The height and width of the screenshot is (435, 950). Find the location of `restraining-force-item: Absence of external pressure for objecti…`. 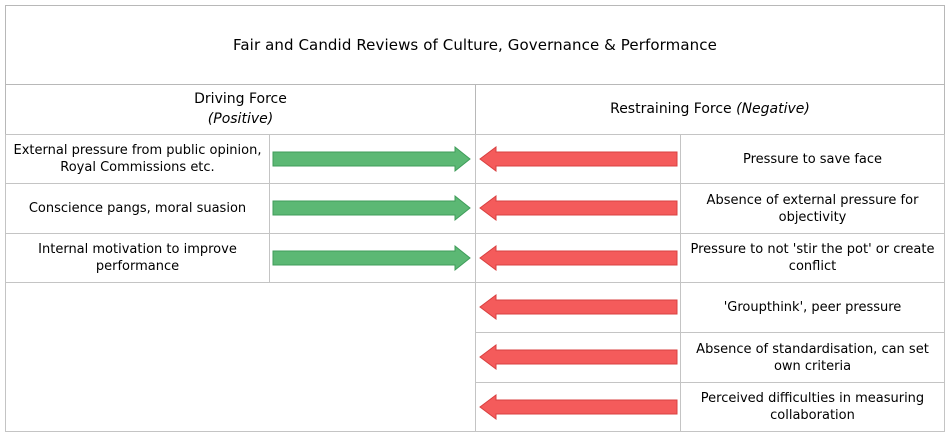

restraining-force-item: Absence of external pressure for objecti… is located at coordinates (812, 209).